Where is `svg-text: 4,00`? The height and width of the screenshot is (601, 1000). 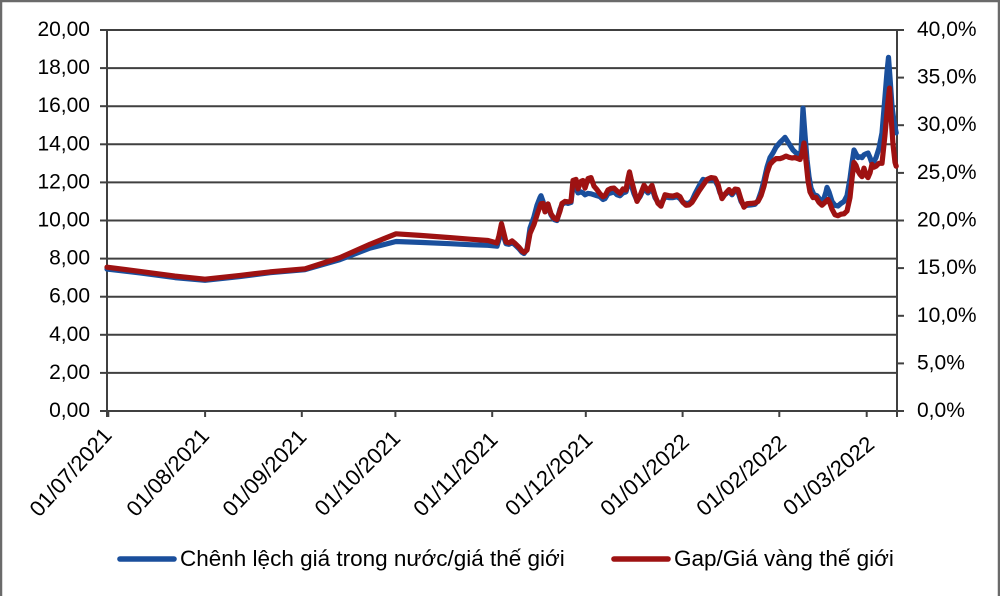 svg-text: 4,00 is located at coordinates (69, 334).